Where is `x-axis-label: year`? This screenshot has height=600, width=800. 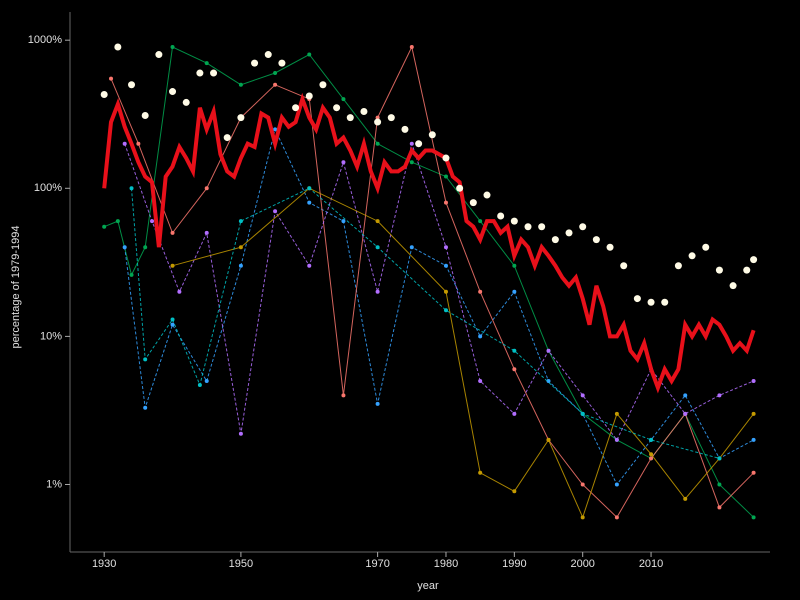 x-axis-label: year is located at coordinates (428, 586).